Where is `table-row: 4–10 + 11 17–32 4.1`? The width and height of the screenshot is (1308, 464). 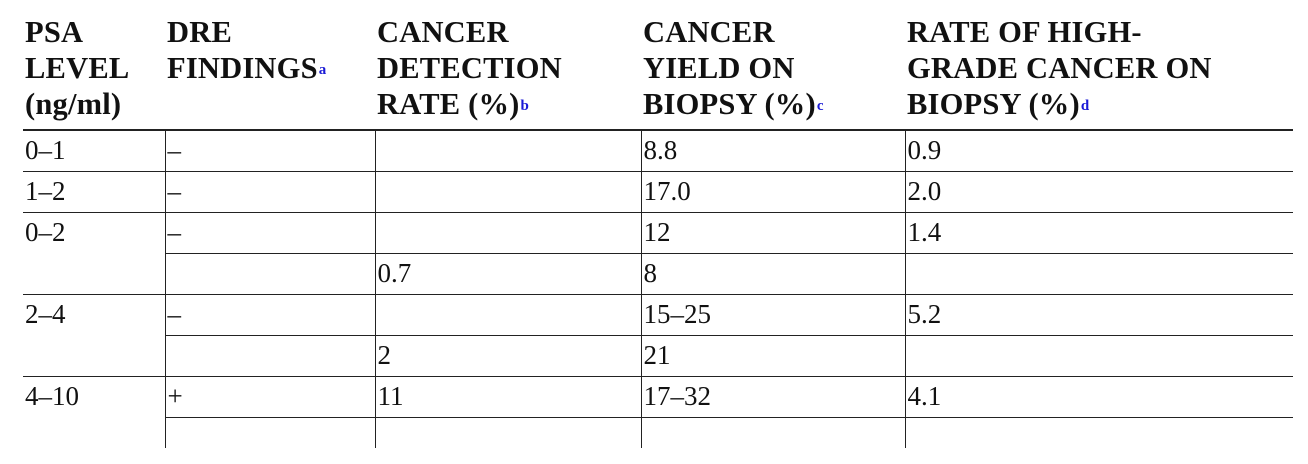 table-row: 4–10 + 11 17–32 4.1 is located at coordinates (658, 396).